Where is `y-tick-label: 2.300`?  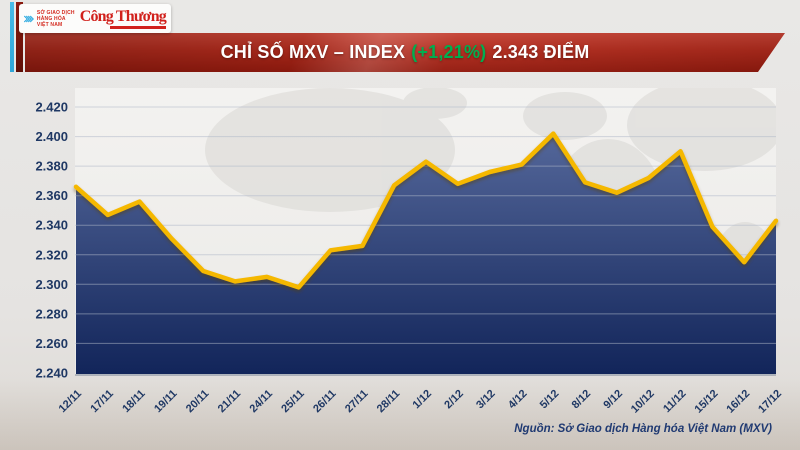
y-tick-label: 2.300 is located at coordinates (51, 284).